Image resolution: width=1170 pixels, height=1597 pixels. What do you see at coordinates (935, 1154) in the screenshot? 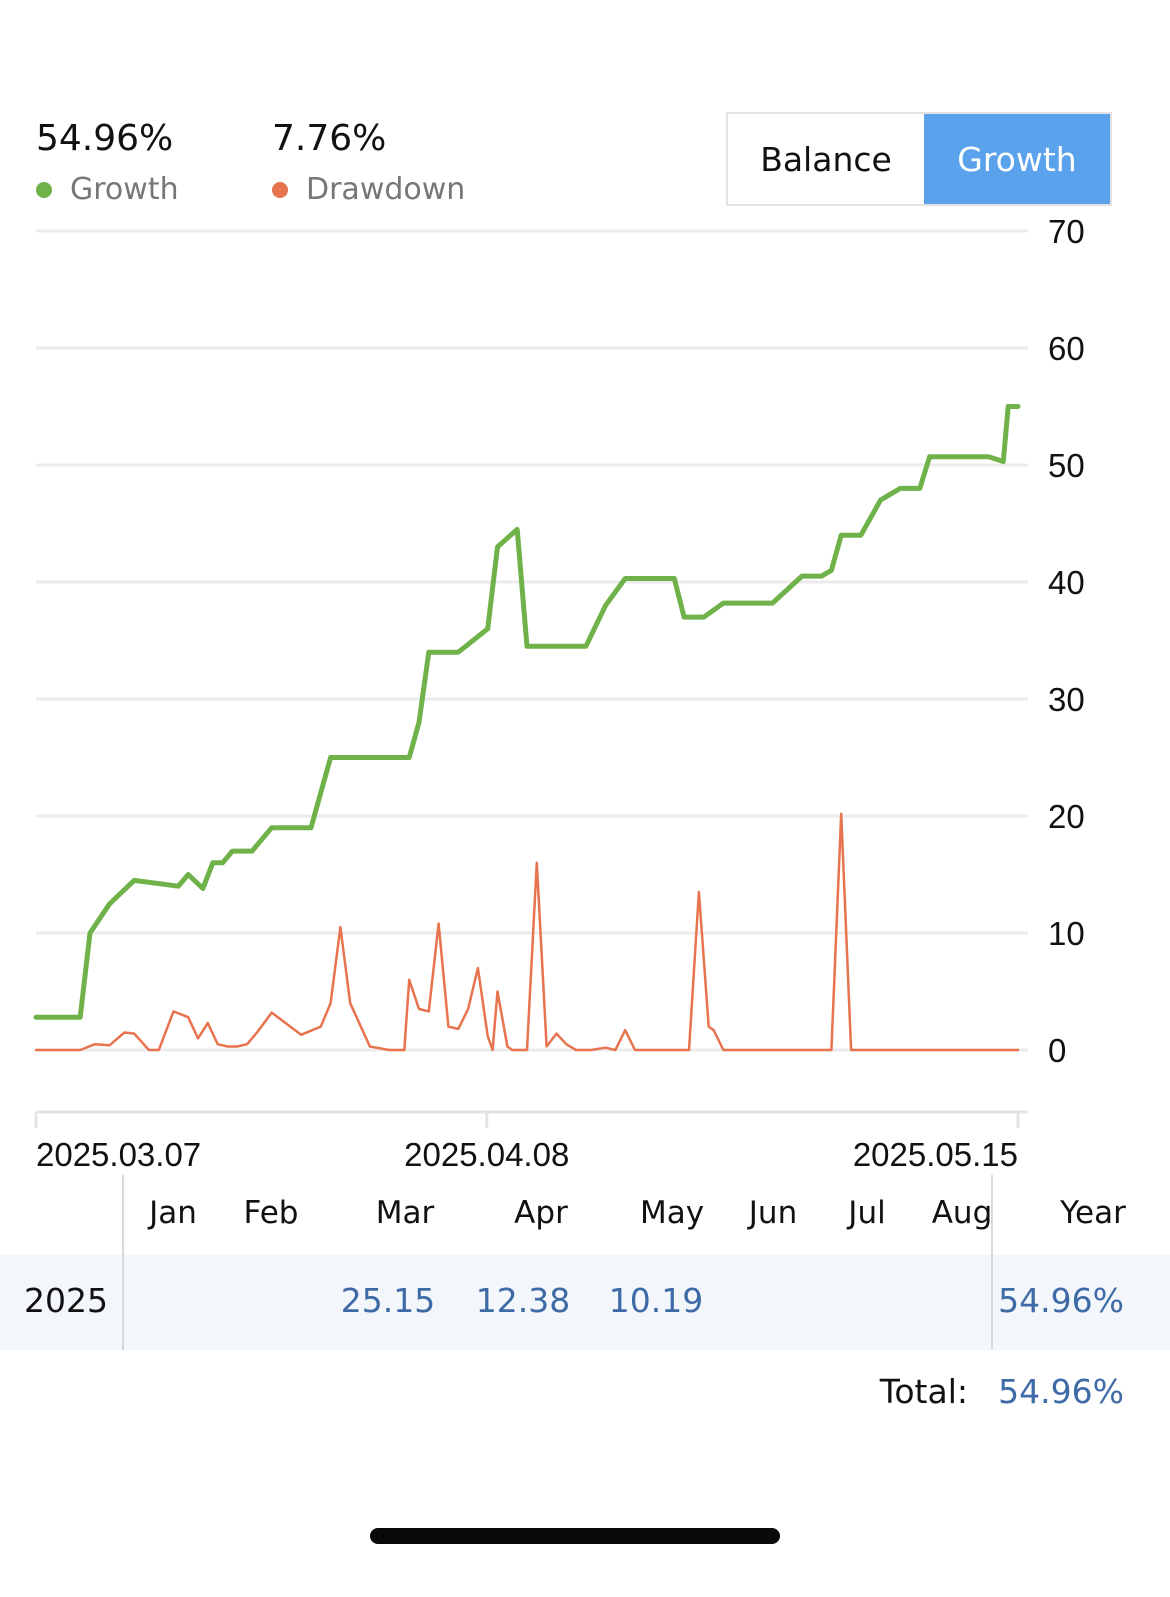
I see `x-tick-label-2: 2025.05.15` at bounding box center [935, 1154].